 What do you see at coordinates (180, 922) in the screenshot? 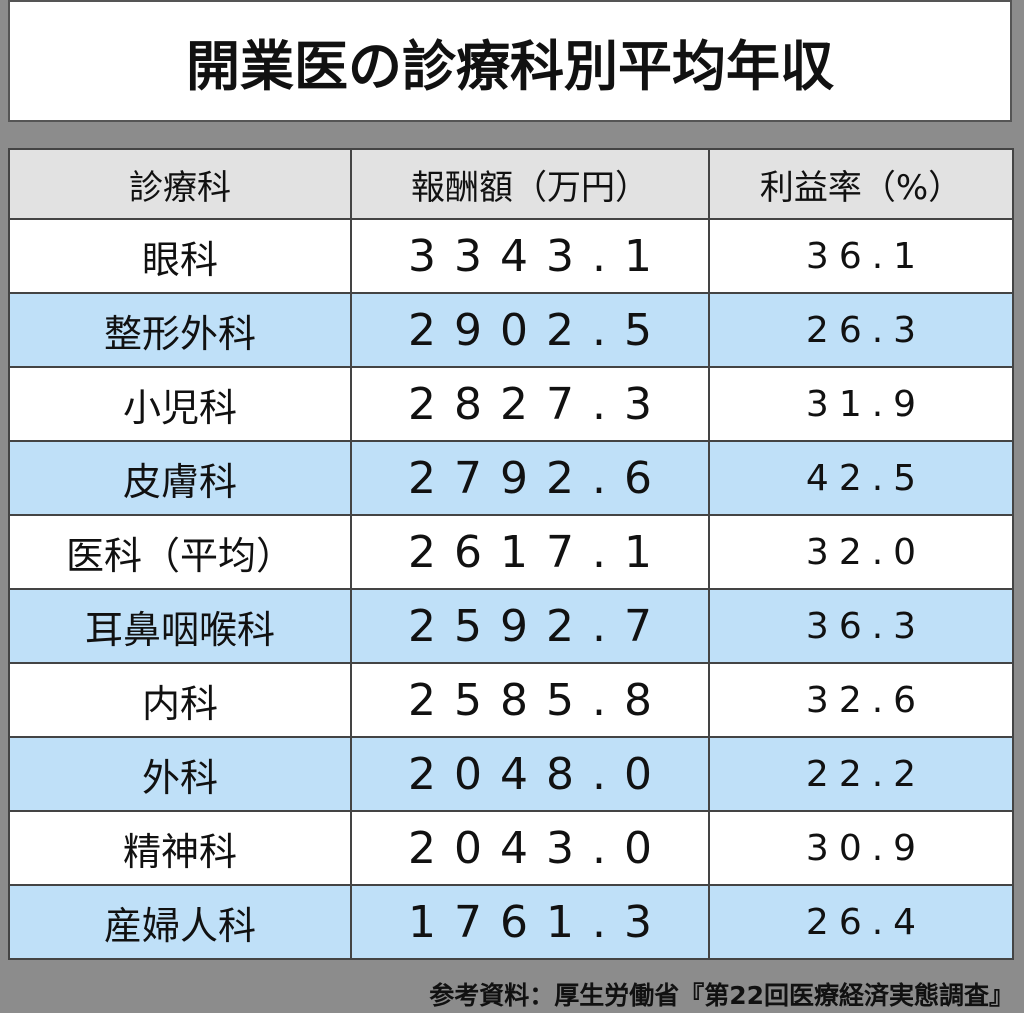
I see `table-cell: 産婦人科` at bounding box center [180, 922].